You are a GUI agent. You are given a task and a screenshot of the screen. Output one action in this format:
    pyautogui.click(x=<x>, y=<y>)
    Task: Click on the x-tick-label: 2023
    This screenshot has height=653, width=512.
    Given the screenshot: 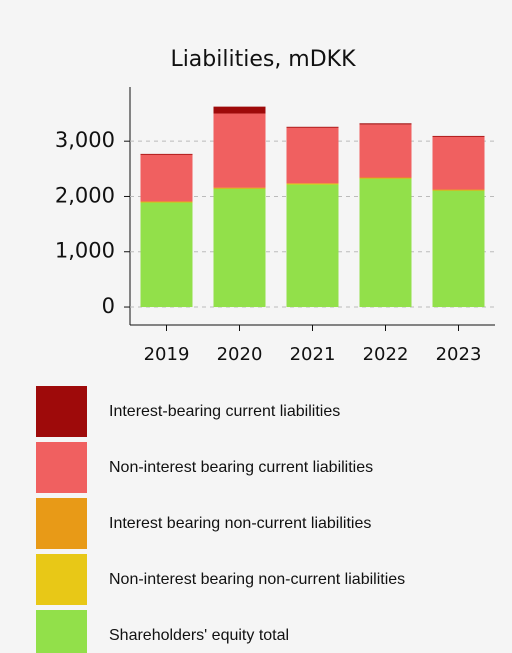 What is the action you would take?
    pyautogui.click(x=459, y=354)
    